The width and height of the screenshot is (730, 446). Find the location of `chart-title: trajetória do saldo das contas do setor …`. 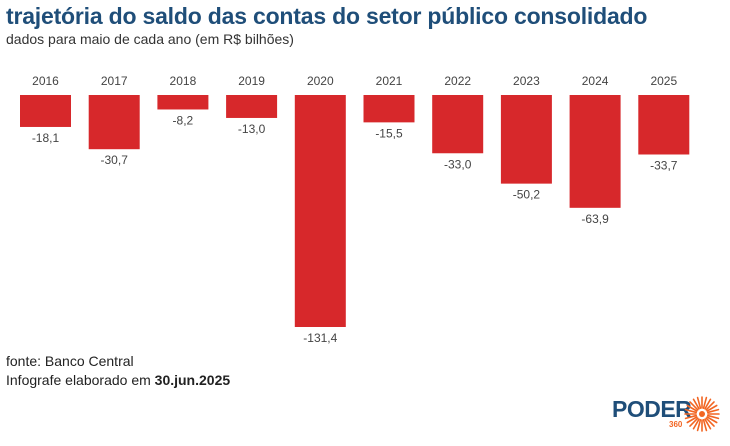

chart-title: trajetória do saldo das contas do setor … is located at coordinates (327, 16).